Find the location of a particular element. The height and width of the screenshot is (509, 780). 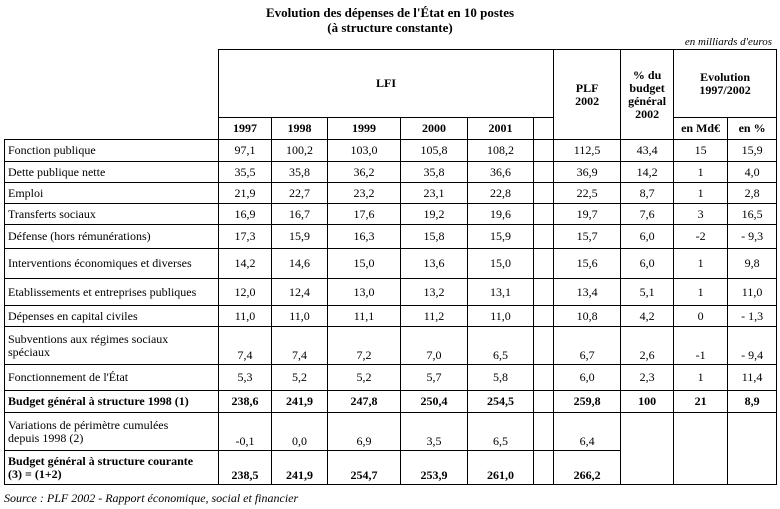

year-header-1997: 1997 is located at coordinates (245, 128).